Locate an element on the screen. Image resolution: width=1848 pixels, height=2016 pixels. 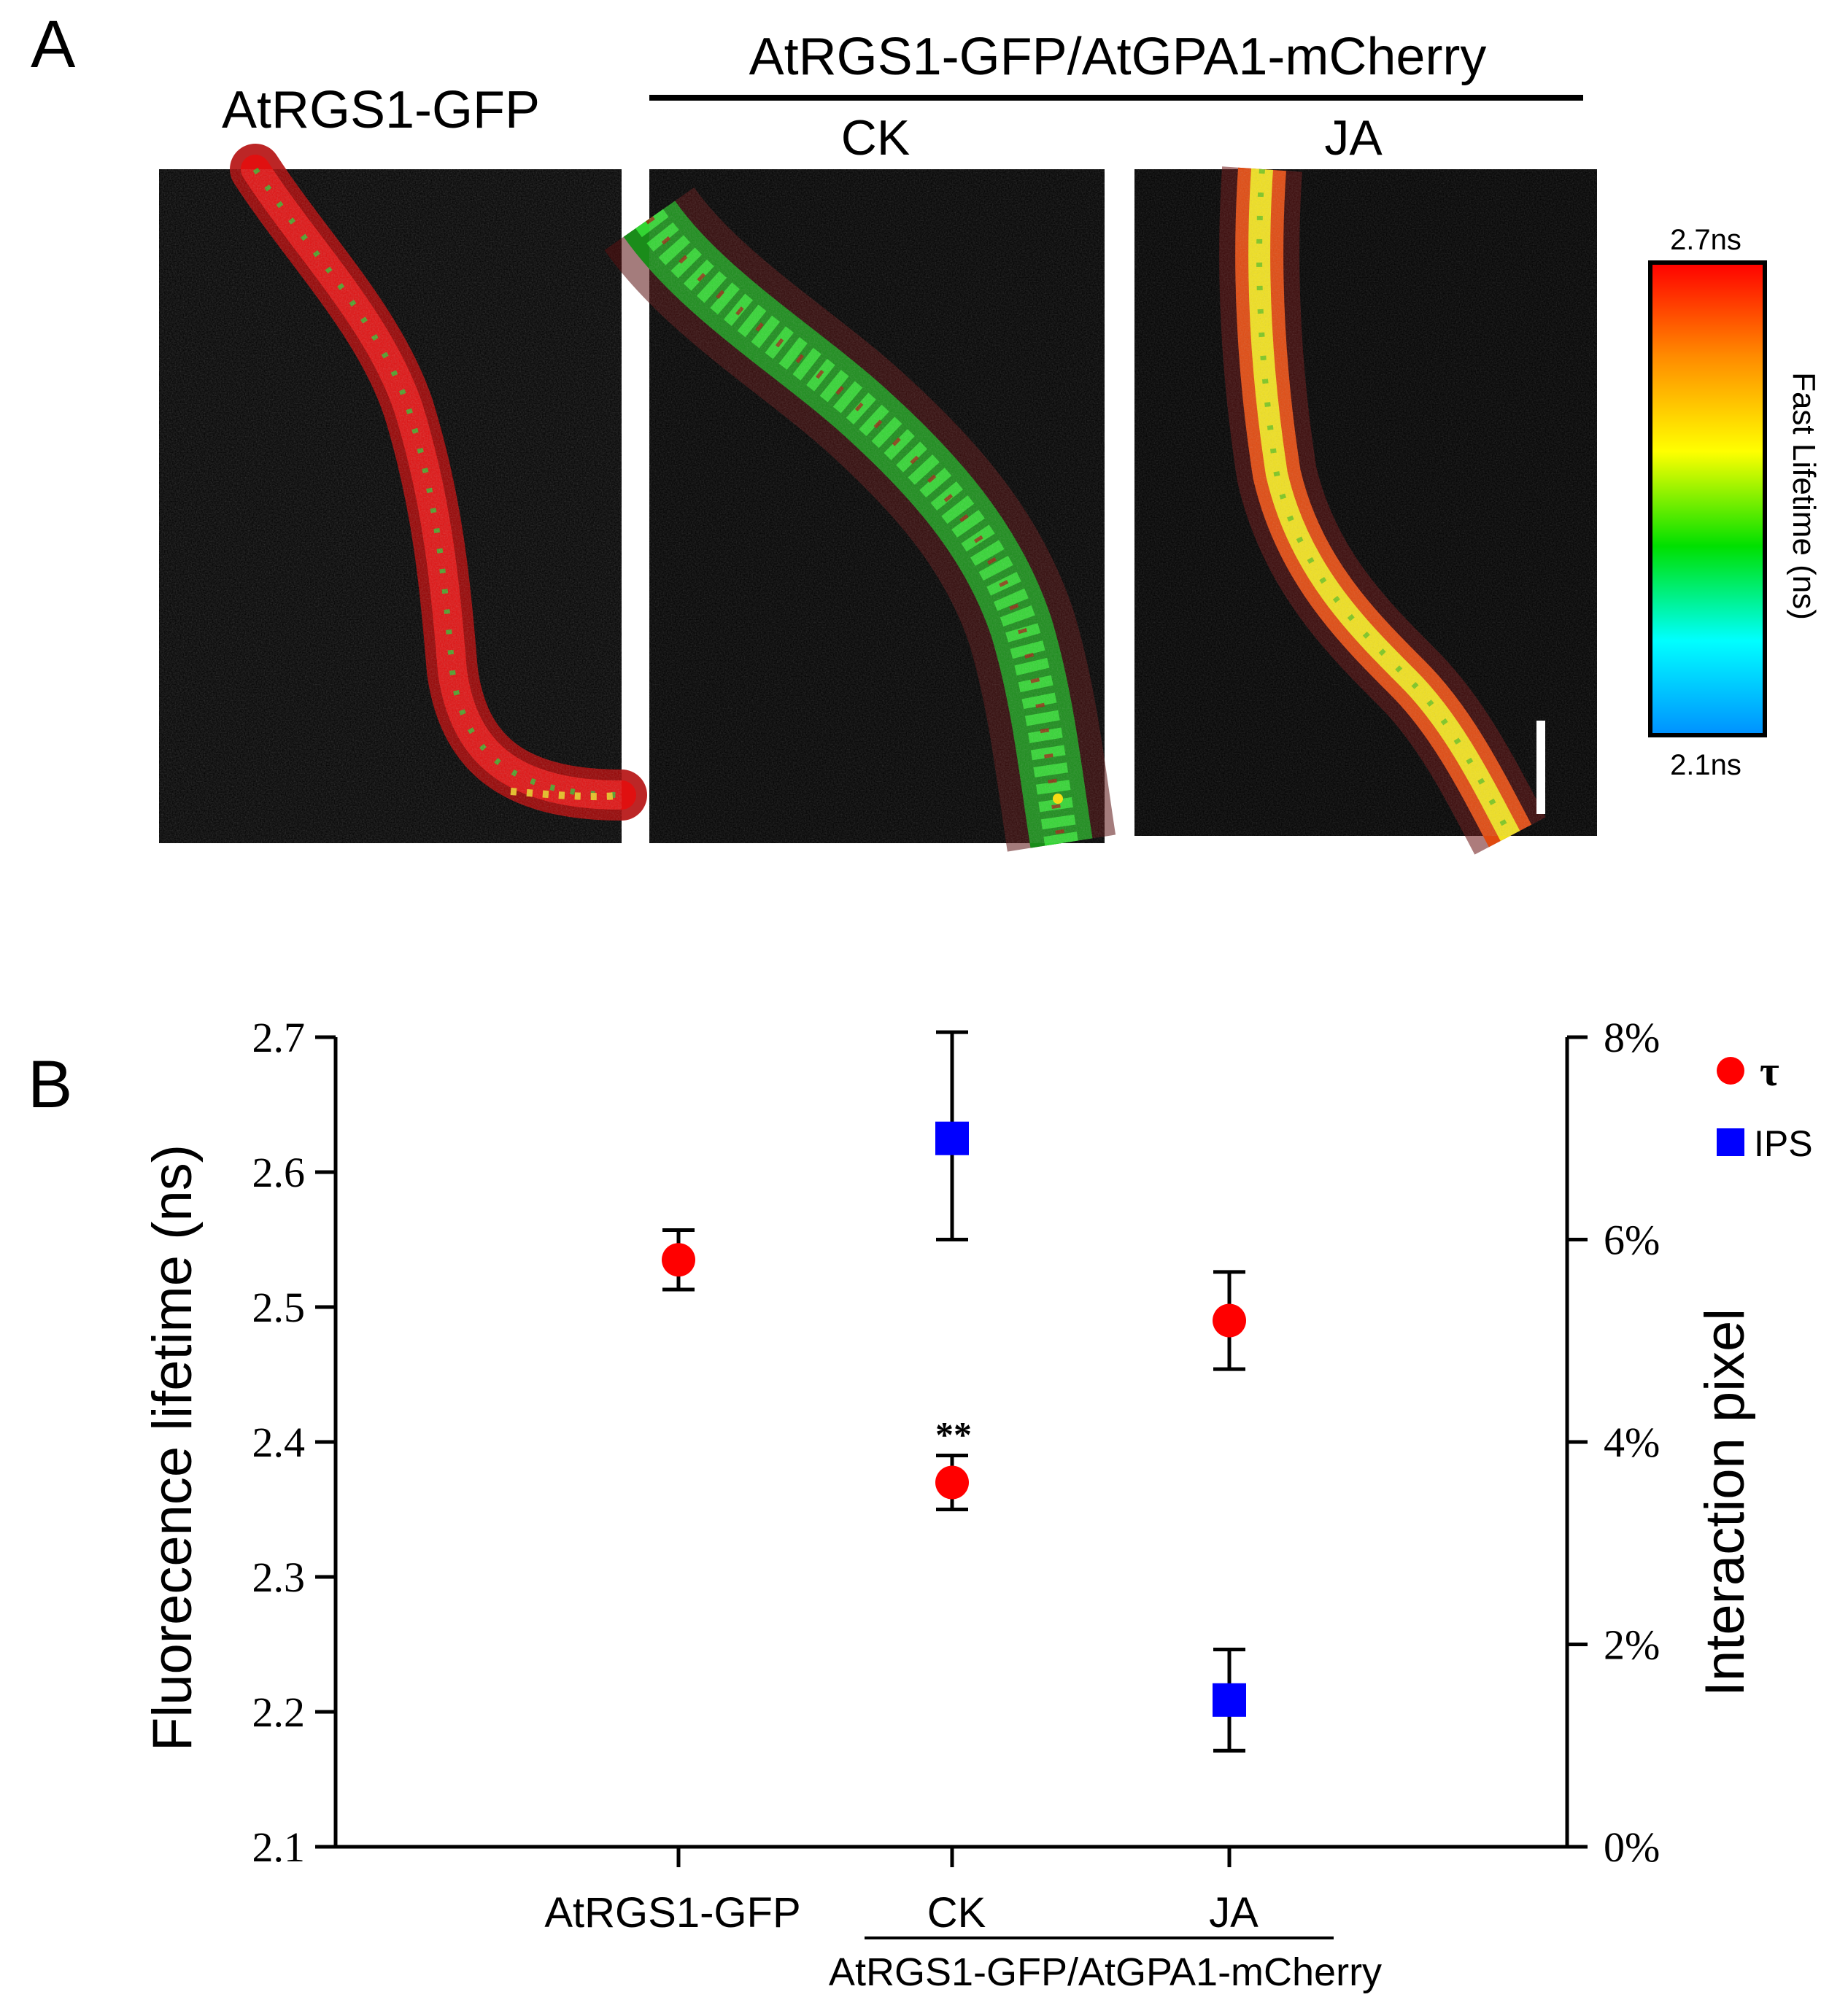
y-tick-label-left: 2.2 is located at coordinates (279, 1713).